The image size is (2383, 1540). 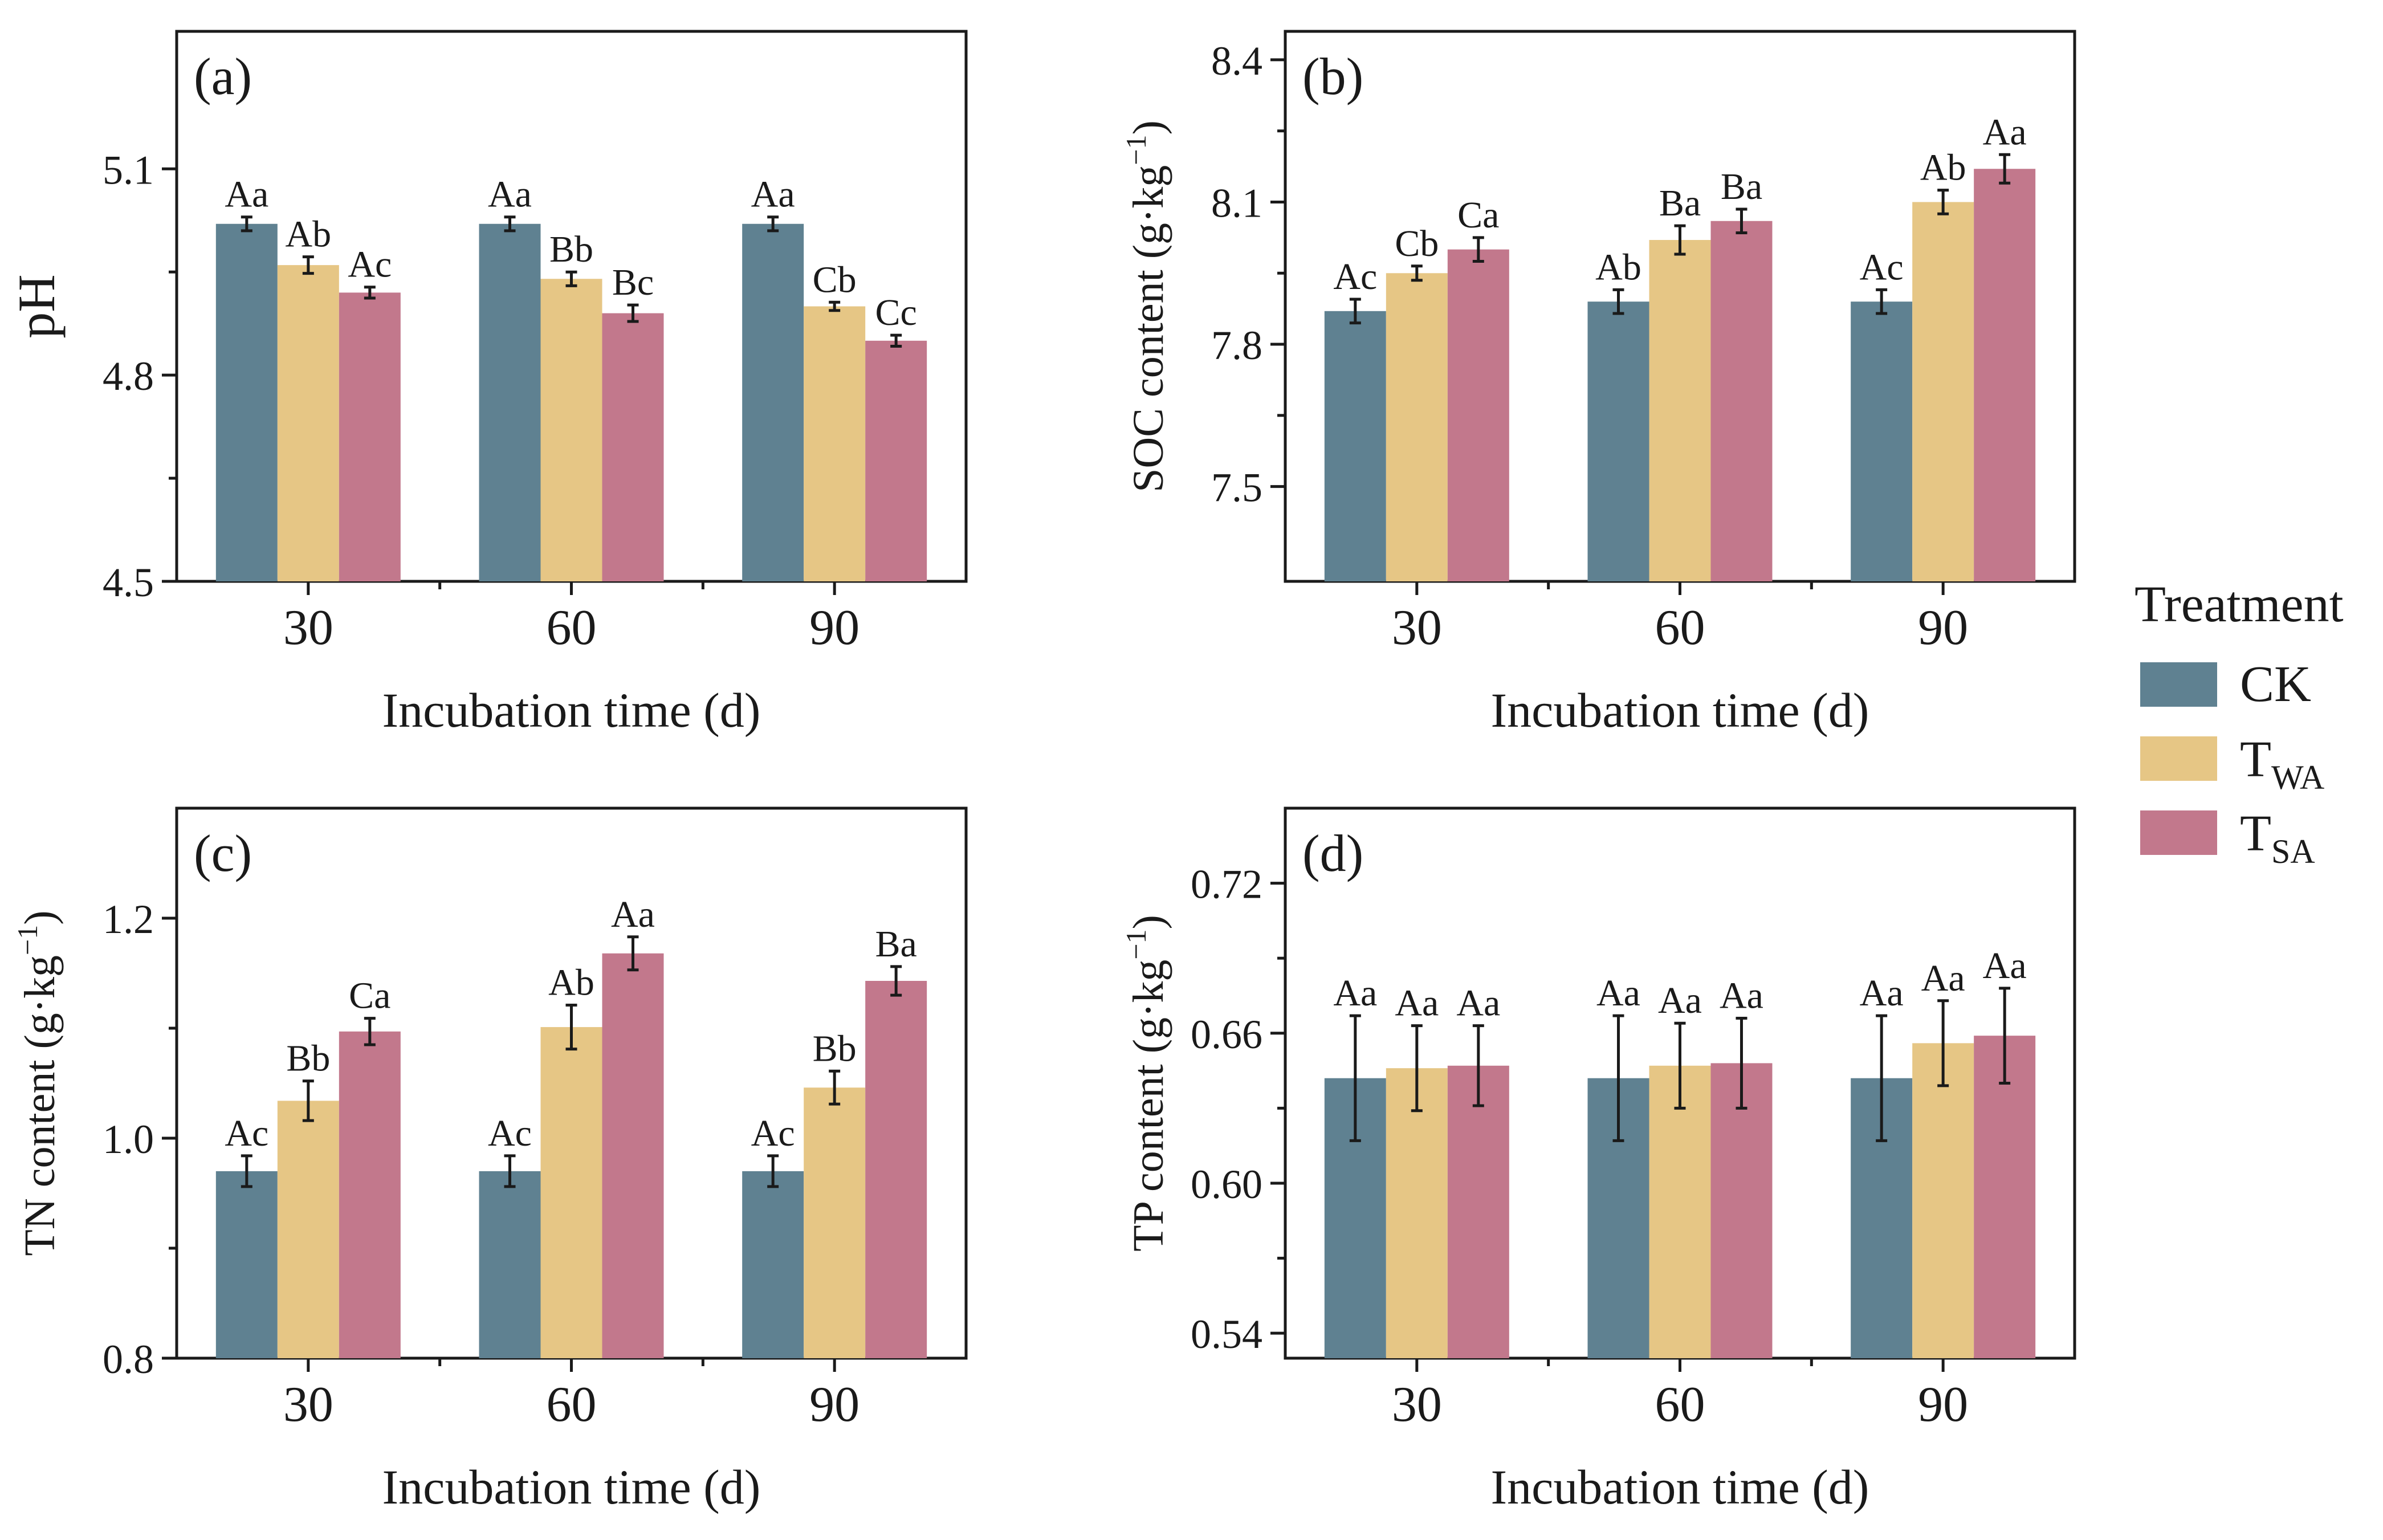 I want to click on panel-a-ytick-label-1: 4.8, so click(x=128, y=376).